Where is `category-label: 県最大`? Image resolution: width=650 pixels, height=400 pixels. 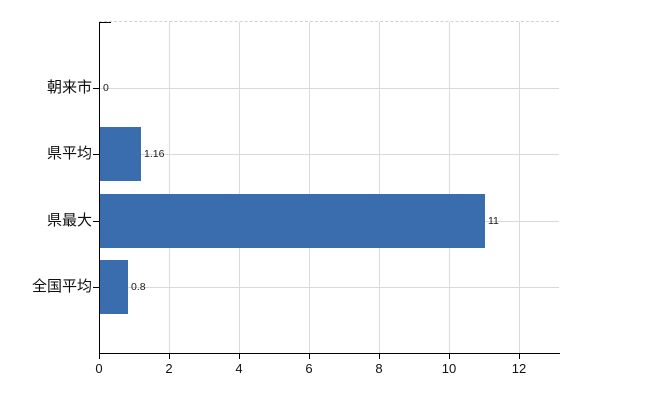
category-label: 県最大 is located at coordinates (69, 220).